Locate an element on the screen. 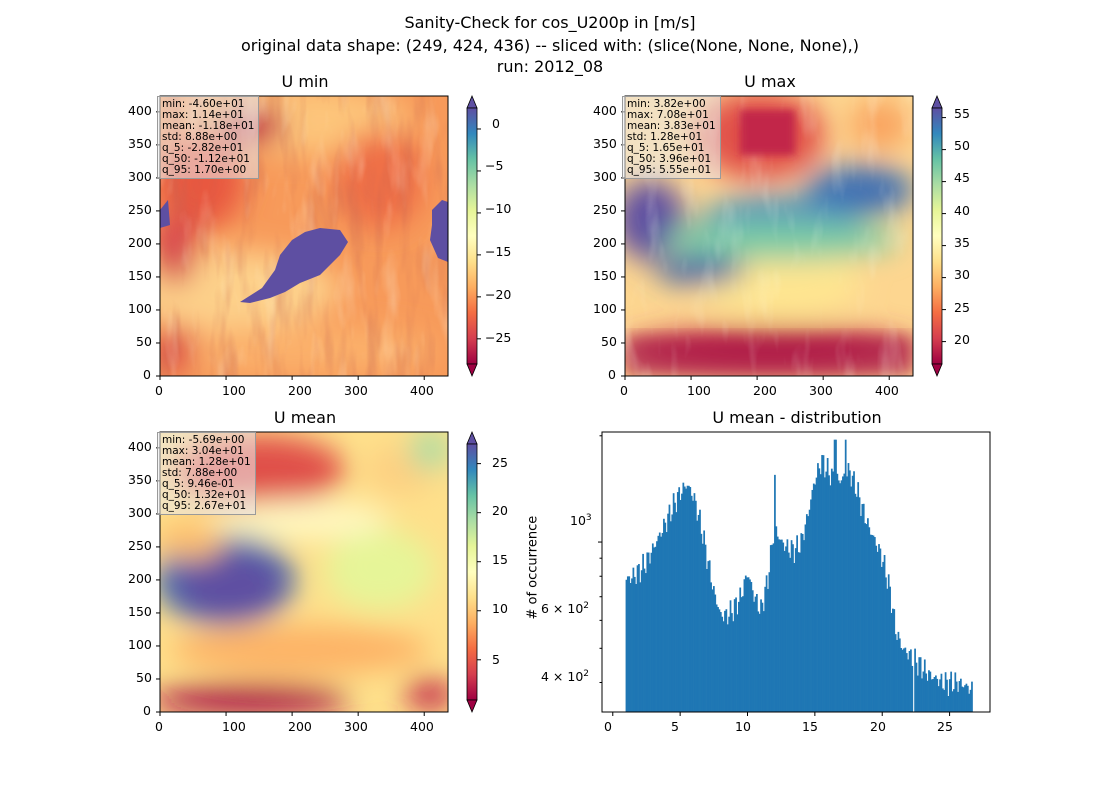  umean-stat-q50: q_50: 1.32e+01 is located at coordinates (204, 495).